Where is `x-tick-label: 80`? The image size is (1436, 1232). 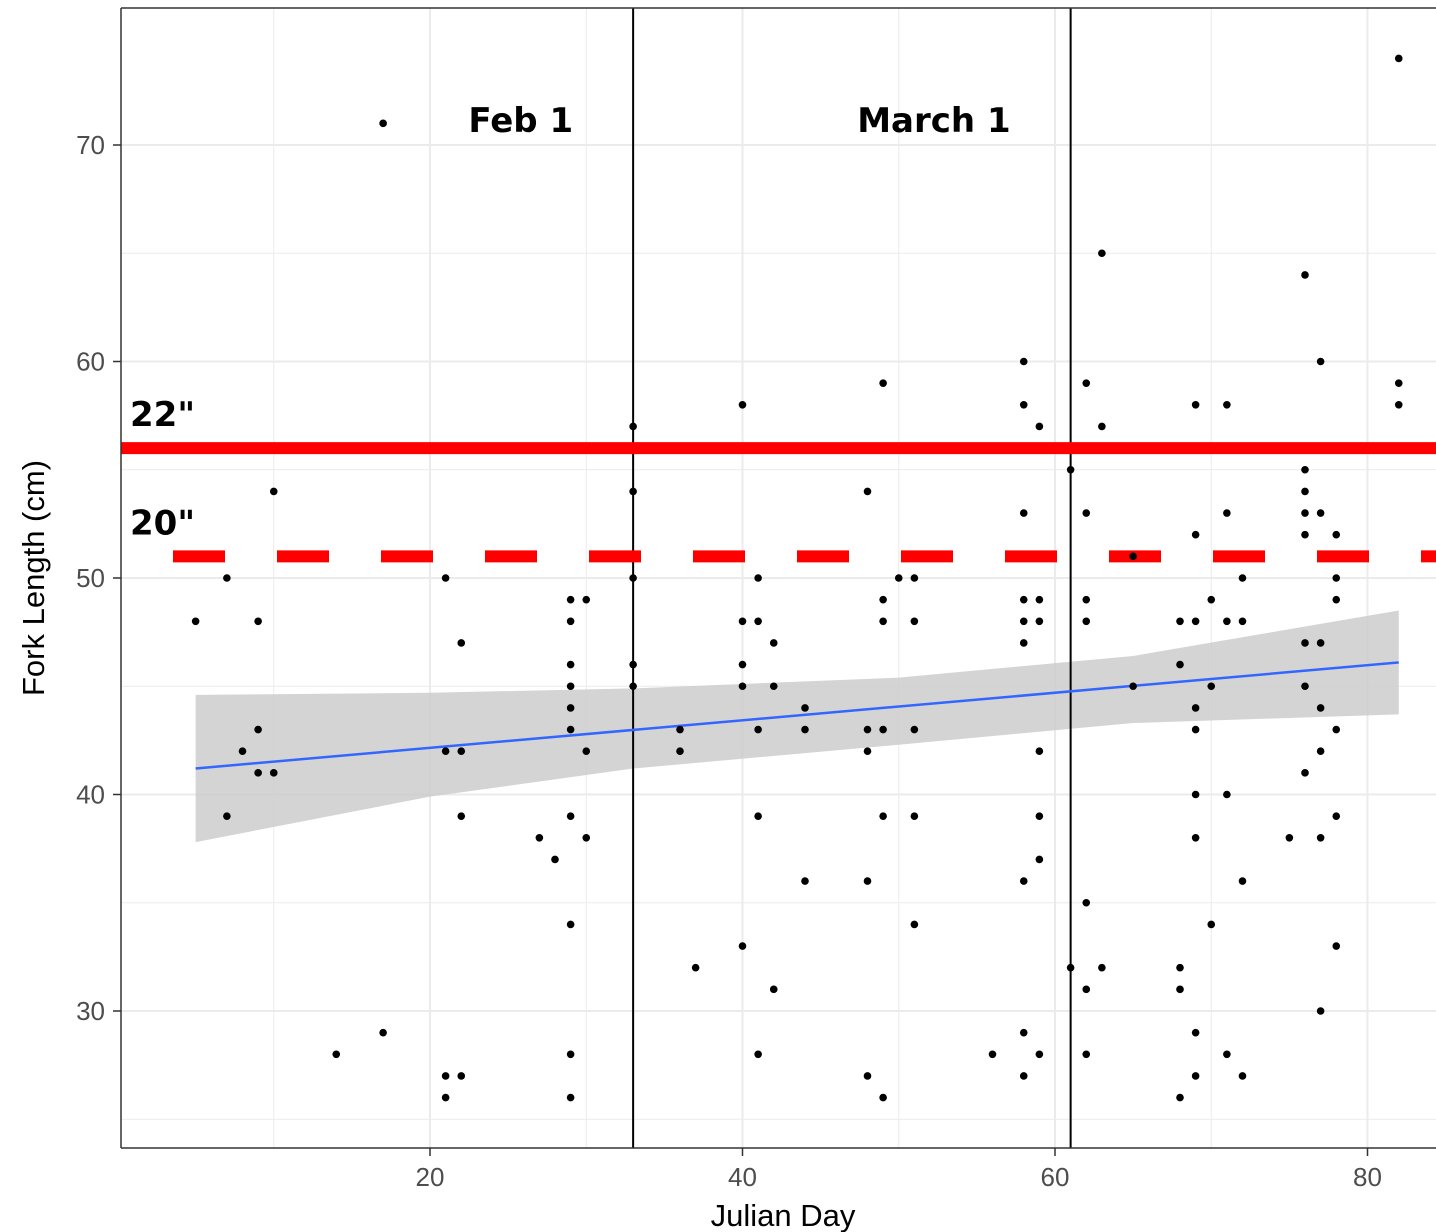
x-tick-label: 80 is located at coordinates (1367, 1177).